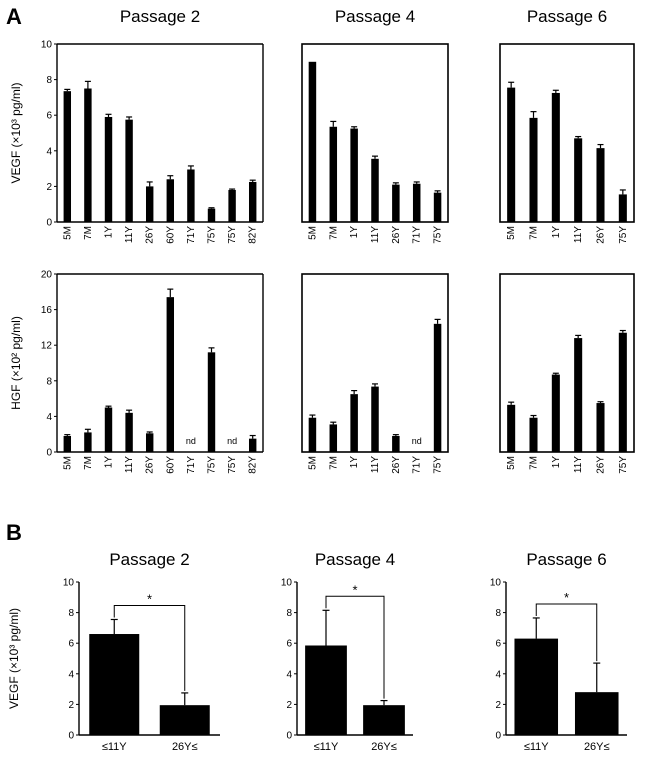  Describe the element at coordinates (47, 275) in the screenshot. I see `y-tick-label: 20` at that location.